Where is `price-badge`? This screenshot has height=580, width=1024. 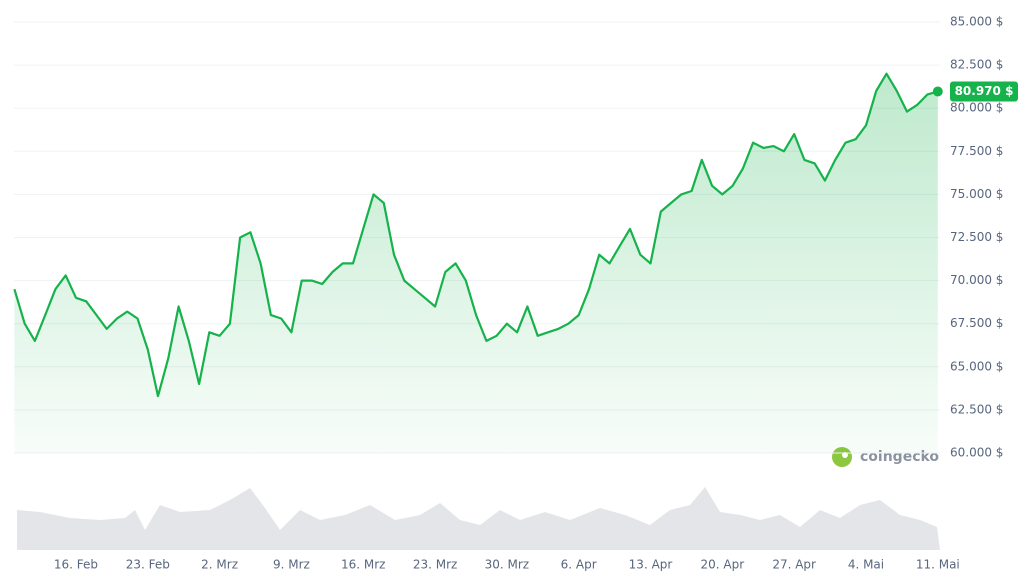
price-badge is located at coordinates (984, 91).